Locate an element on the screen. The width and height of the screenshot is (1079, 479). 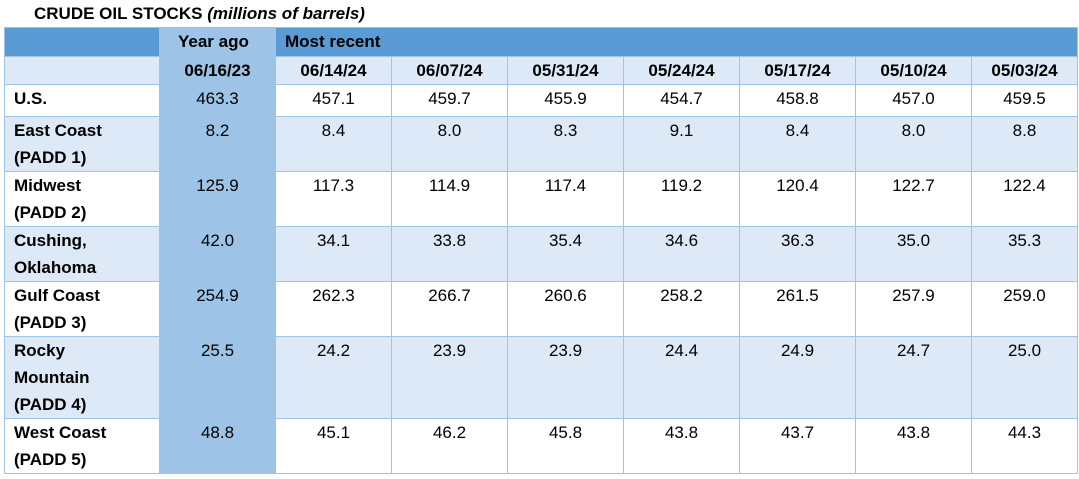
recent-value: 459.7 is located at coordinates (449, 100).